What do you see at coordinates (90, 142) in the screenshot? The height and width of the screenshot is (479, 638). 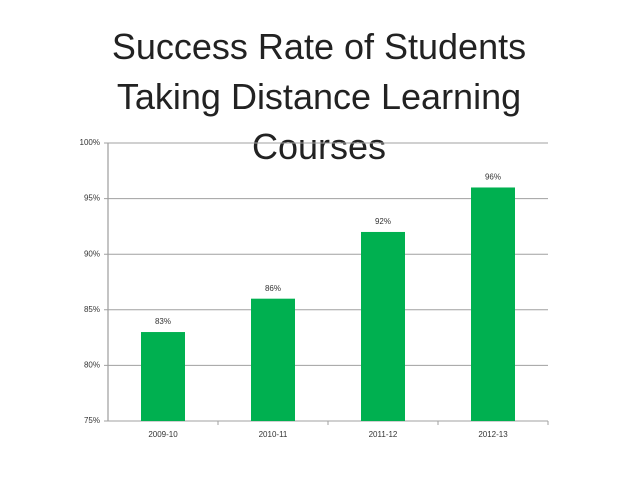 I see `y-tick-label: 100%` at bounding box center [90, 142].